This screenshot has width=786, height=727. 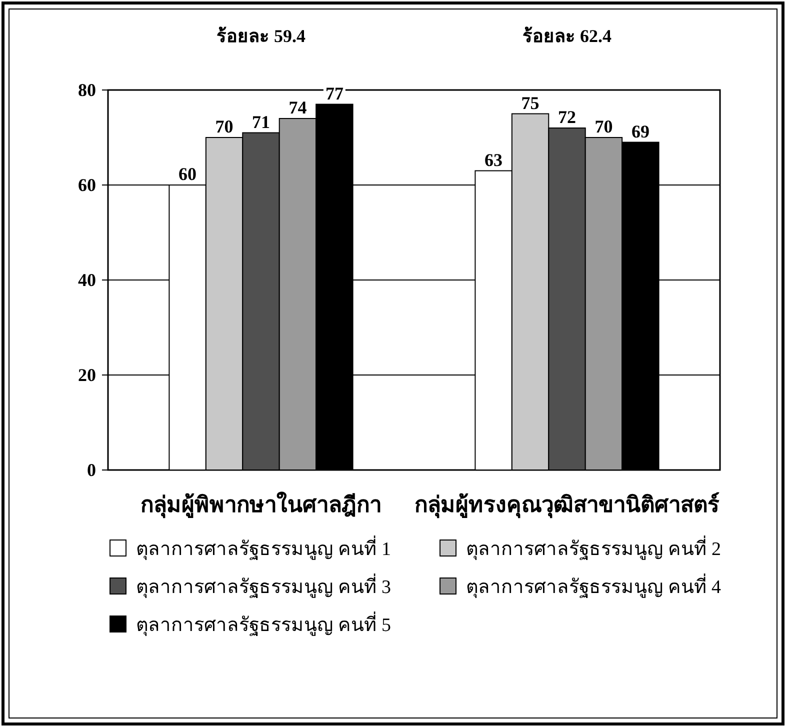 I want to click on legend-label: ตุลาการศาลรัฐธรรมนูญ คนที่ 2, so click(x=593, y=548).